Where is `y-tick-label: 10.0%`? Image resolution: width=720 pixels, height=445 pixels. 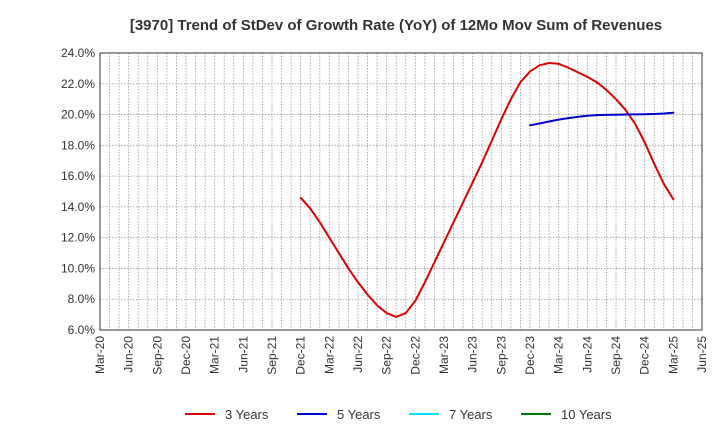
y-tick-label: 10.0% is located at coordinates (78, 268).